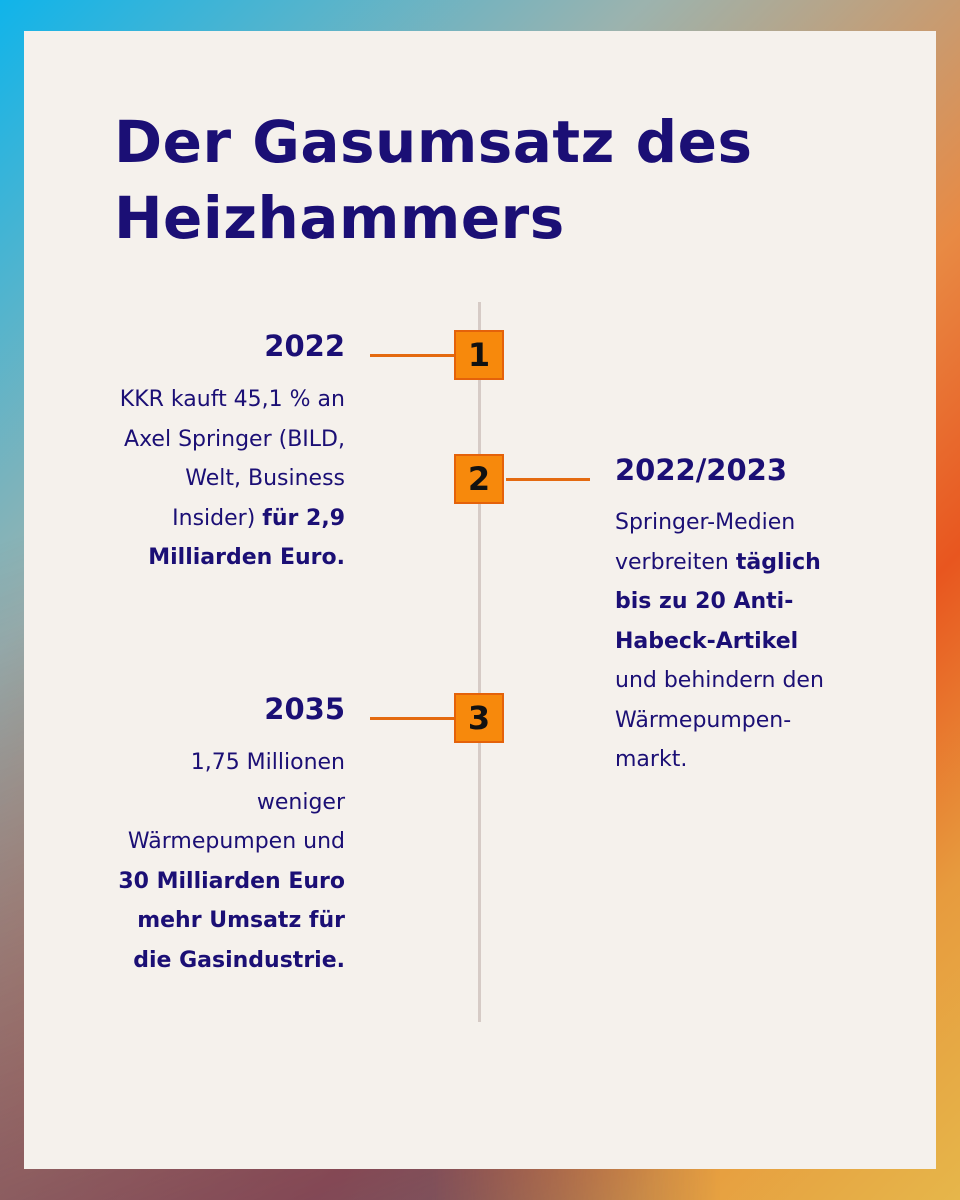 Image resolution: width=960 pixels, height=1200 pixels. Describe the element at coordinates (246, 538) in the screenshot. I see `event-1-text-bold: für 2,9 Milliarden Euro.` at that location.